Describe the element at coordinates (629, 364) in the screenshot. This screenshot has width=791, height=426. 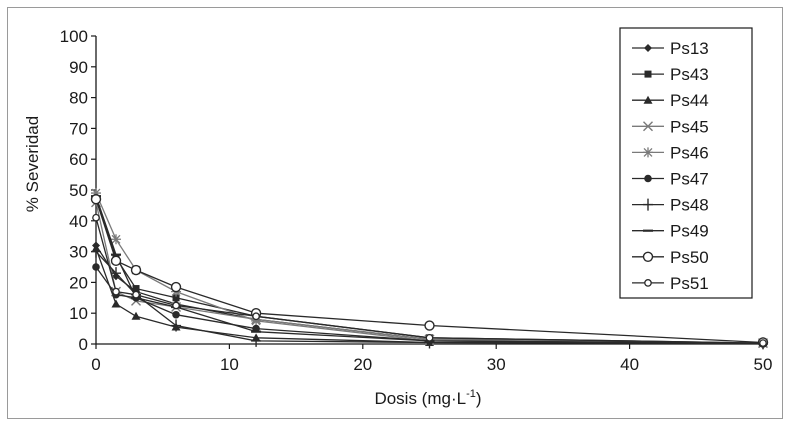
I see `x-tick-label: 40` at that location.